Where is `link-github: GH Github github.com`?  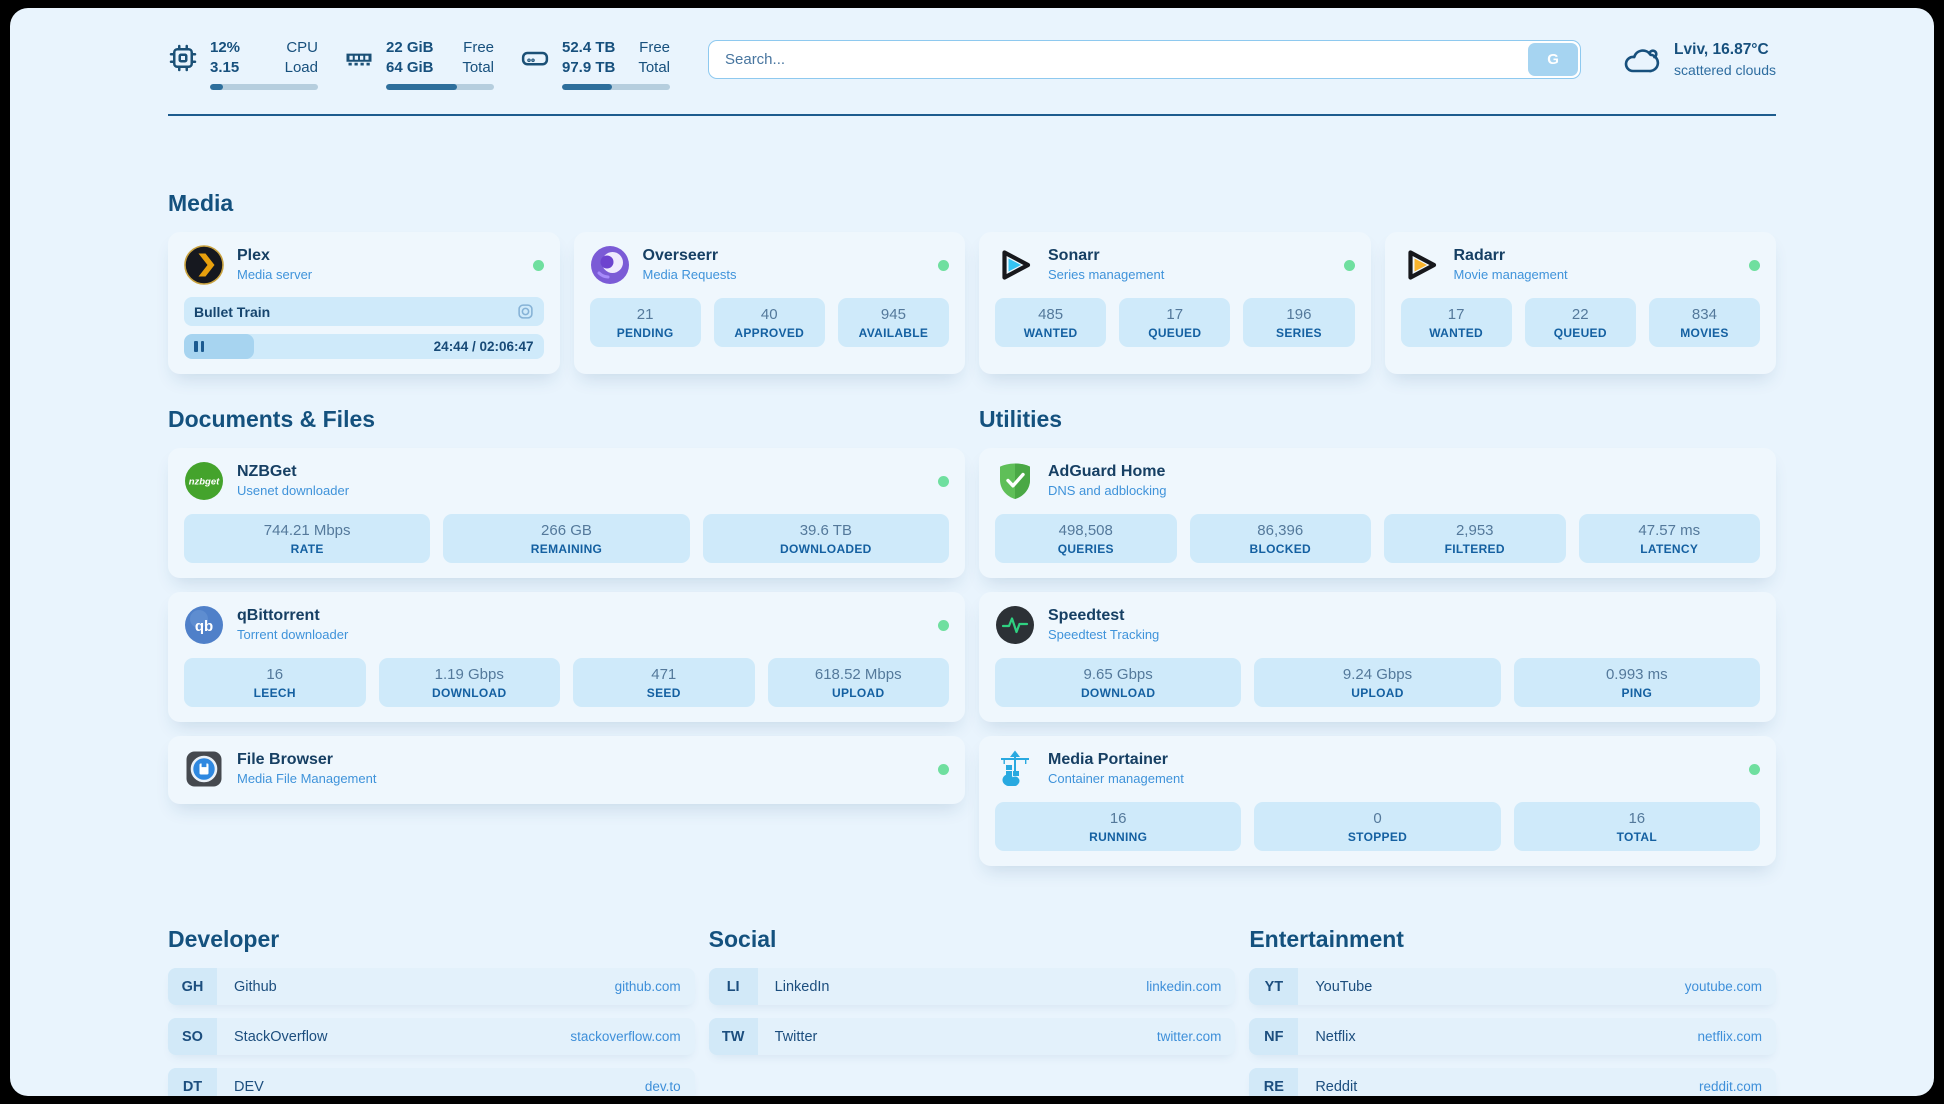 link-github: GH Github github.com is located at coordinates (431, 986).